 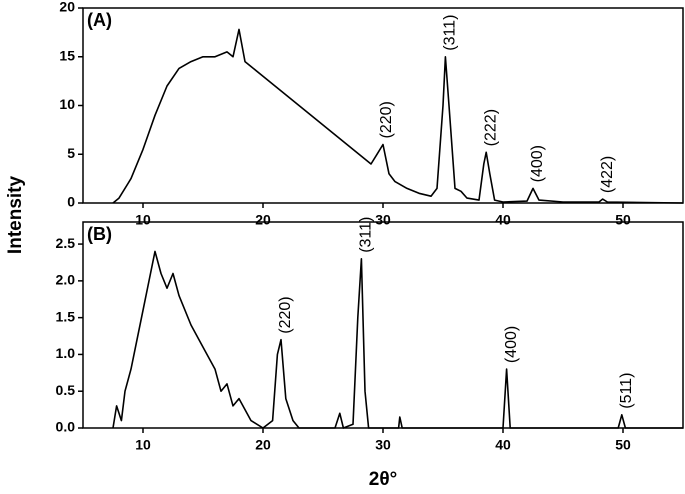 I want to click on y-tick-label: 5, so click(x=71, y=153).